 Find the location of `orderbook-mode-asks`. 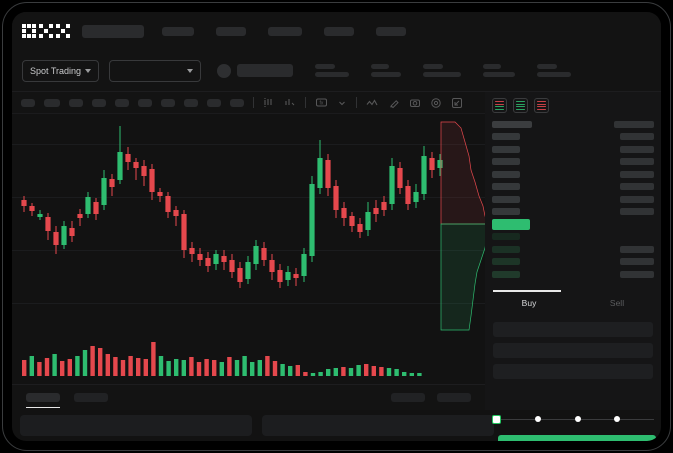

orderbook-mode-asks is located at coordinates (541, 105).